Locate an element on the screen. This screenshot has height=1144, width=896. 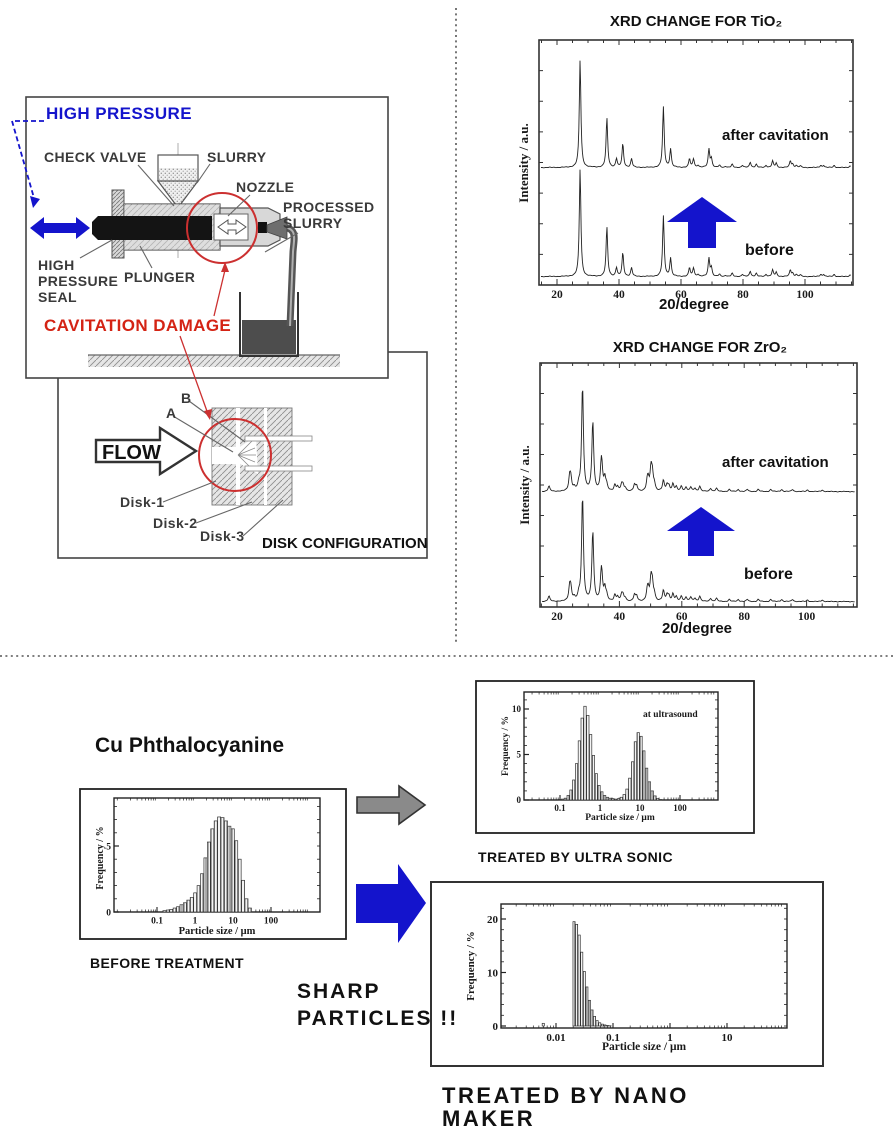
xrd-zro2-before-label: before is located at coordinates (768, 574).